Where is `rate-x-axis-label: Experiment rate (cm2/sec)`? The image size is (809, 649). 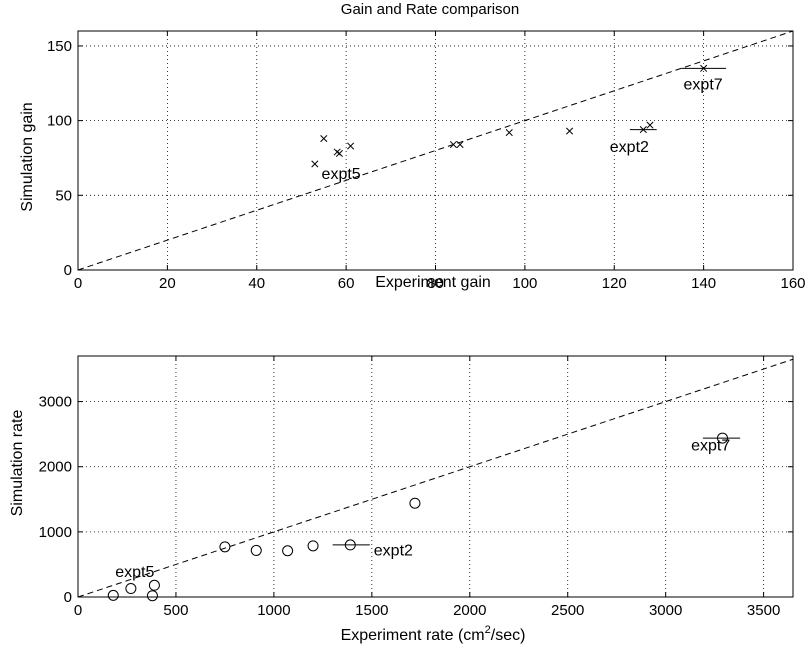 rate-x-axis-label: Experiment rate (cm2/sec) is located at coordinates (433, 634).